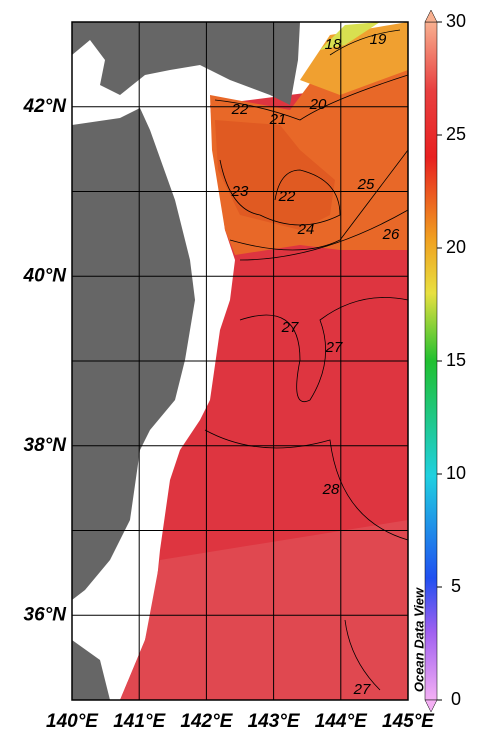  What do you see at coordinates (278, 119) in the screenshot?
I see `contour-label: 21` at bounding box center [278, 119].